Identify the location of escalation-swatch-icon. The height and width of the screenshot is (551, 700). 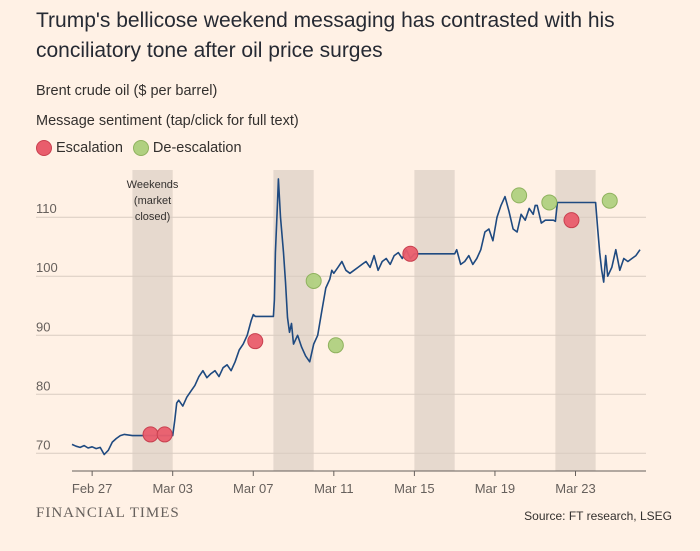
(44, 148).